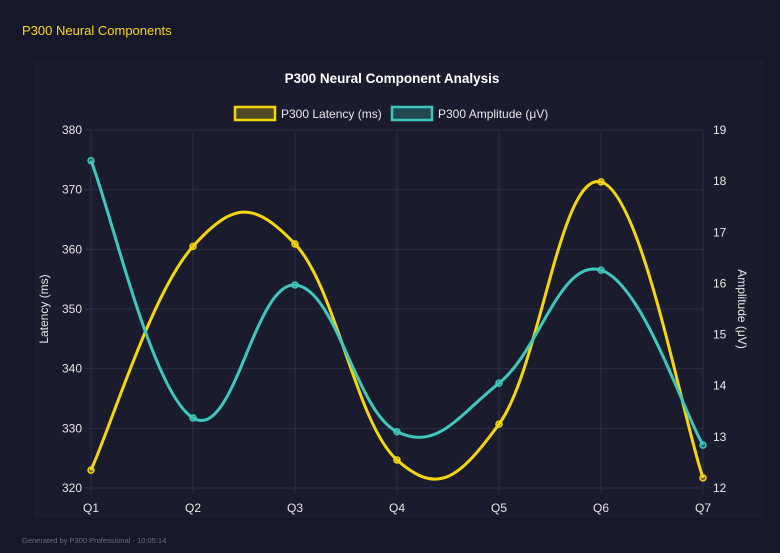  What do you see at coordinates (601, 508) in the screenshot?
I see `x-tick-label: Q6` at bounding box center [601, 508].